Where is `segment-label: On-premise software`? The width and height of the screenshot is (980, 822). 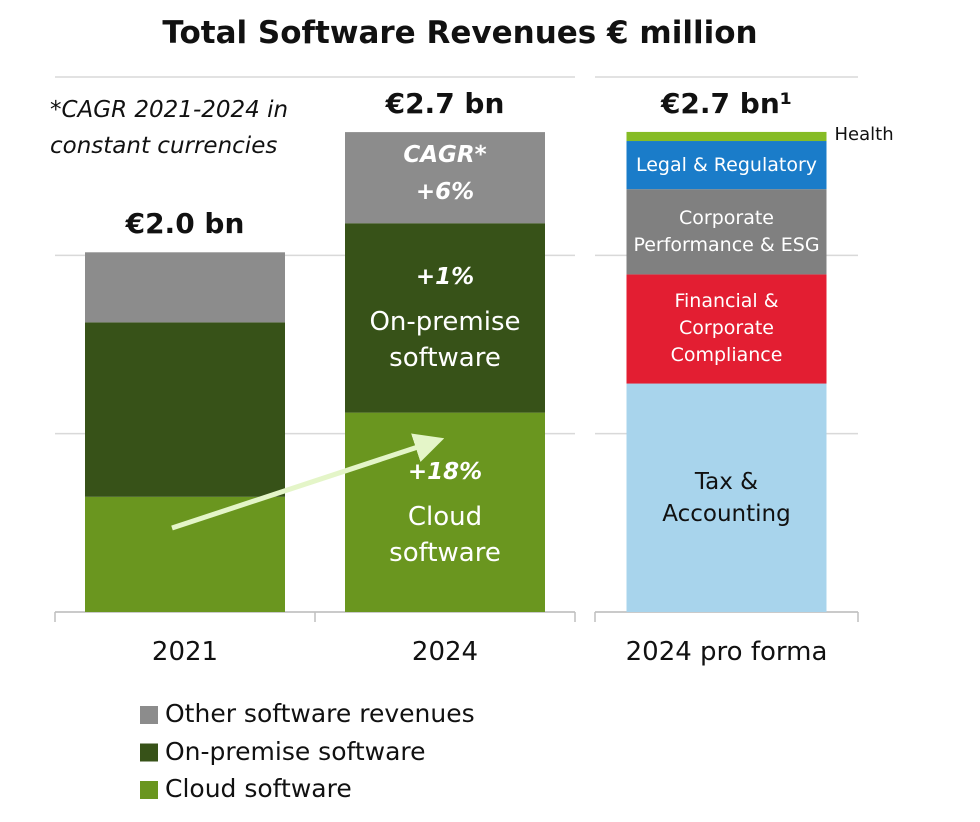
segment-label: On-premise software is located at coordinates (445, 340).